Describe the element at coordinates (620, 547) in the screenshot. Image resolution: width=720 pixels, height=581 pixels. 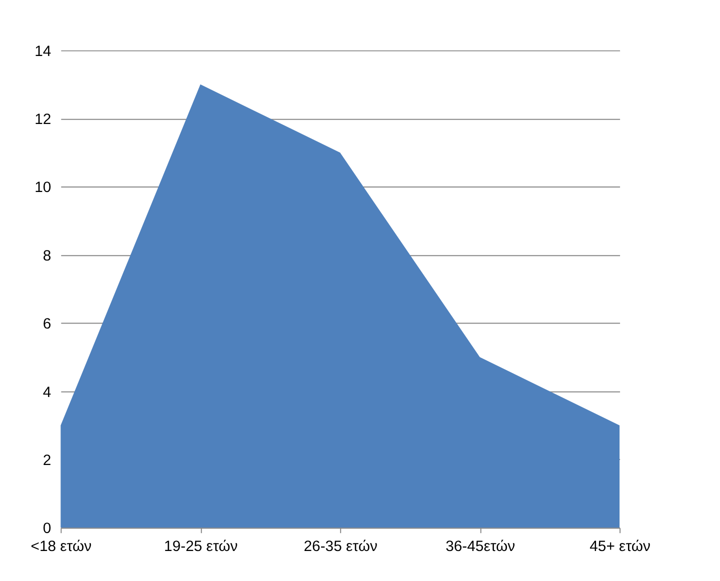
I see `x-tick-label: 45+ ετών` at that location.